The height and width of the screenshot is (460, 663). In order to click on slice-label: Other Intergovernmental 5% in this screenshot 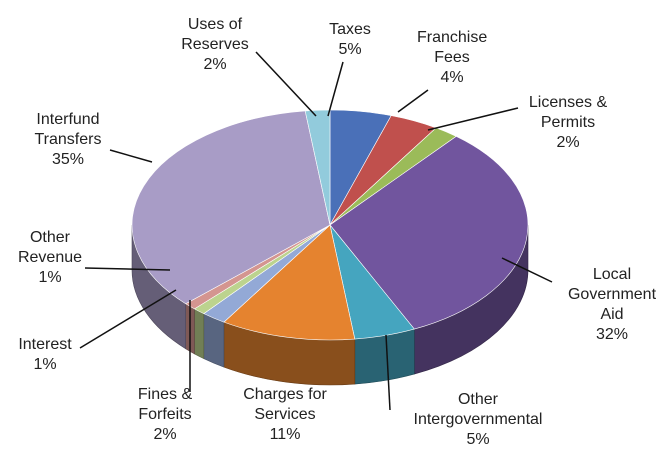, I will do `click(478, 420)`.